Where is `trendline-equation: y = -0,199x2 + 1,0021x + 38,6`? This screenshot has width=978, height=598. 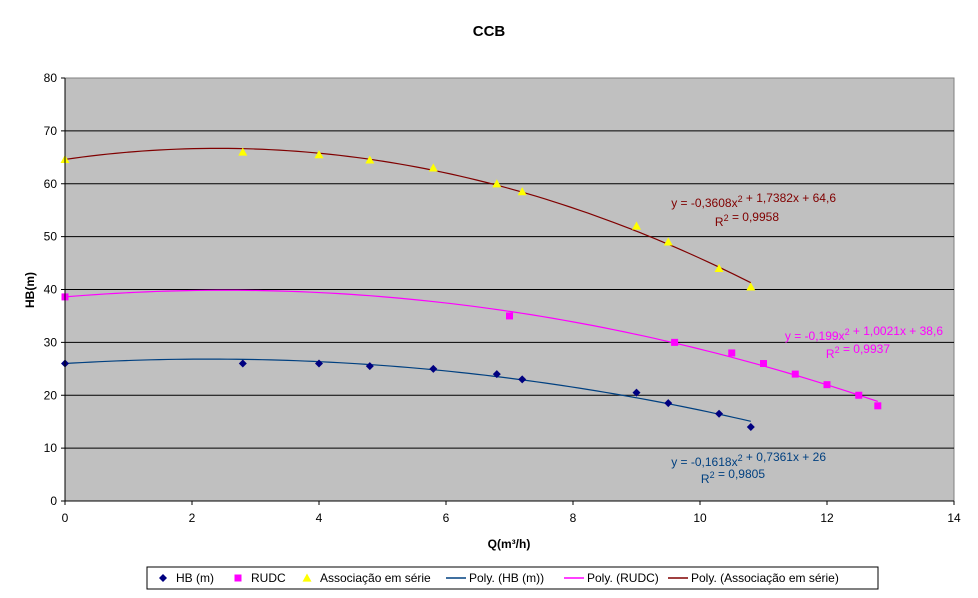
trendline-equation: y = -0,199x2 + 1,0021x + 38,6 is located at coordinates (864, 333).